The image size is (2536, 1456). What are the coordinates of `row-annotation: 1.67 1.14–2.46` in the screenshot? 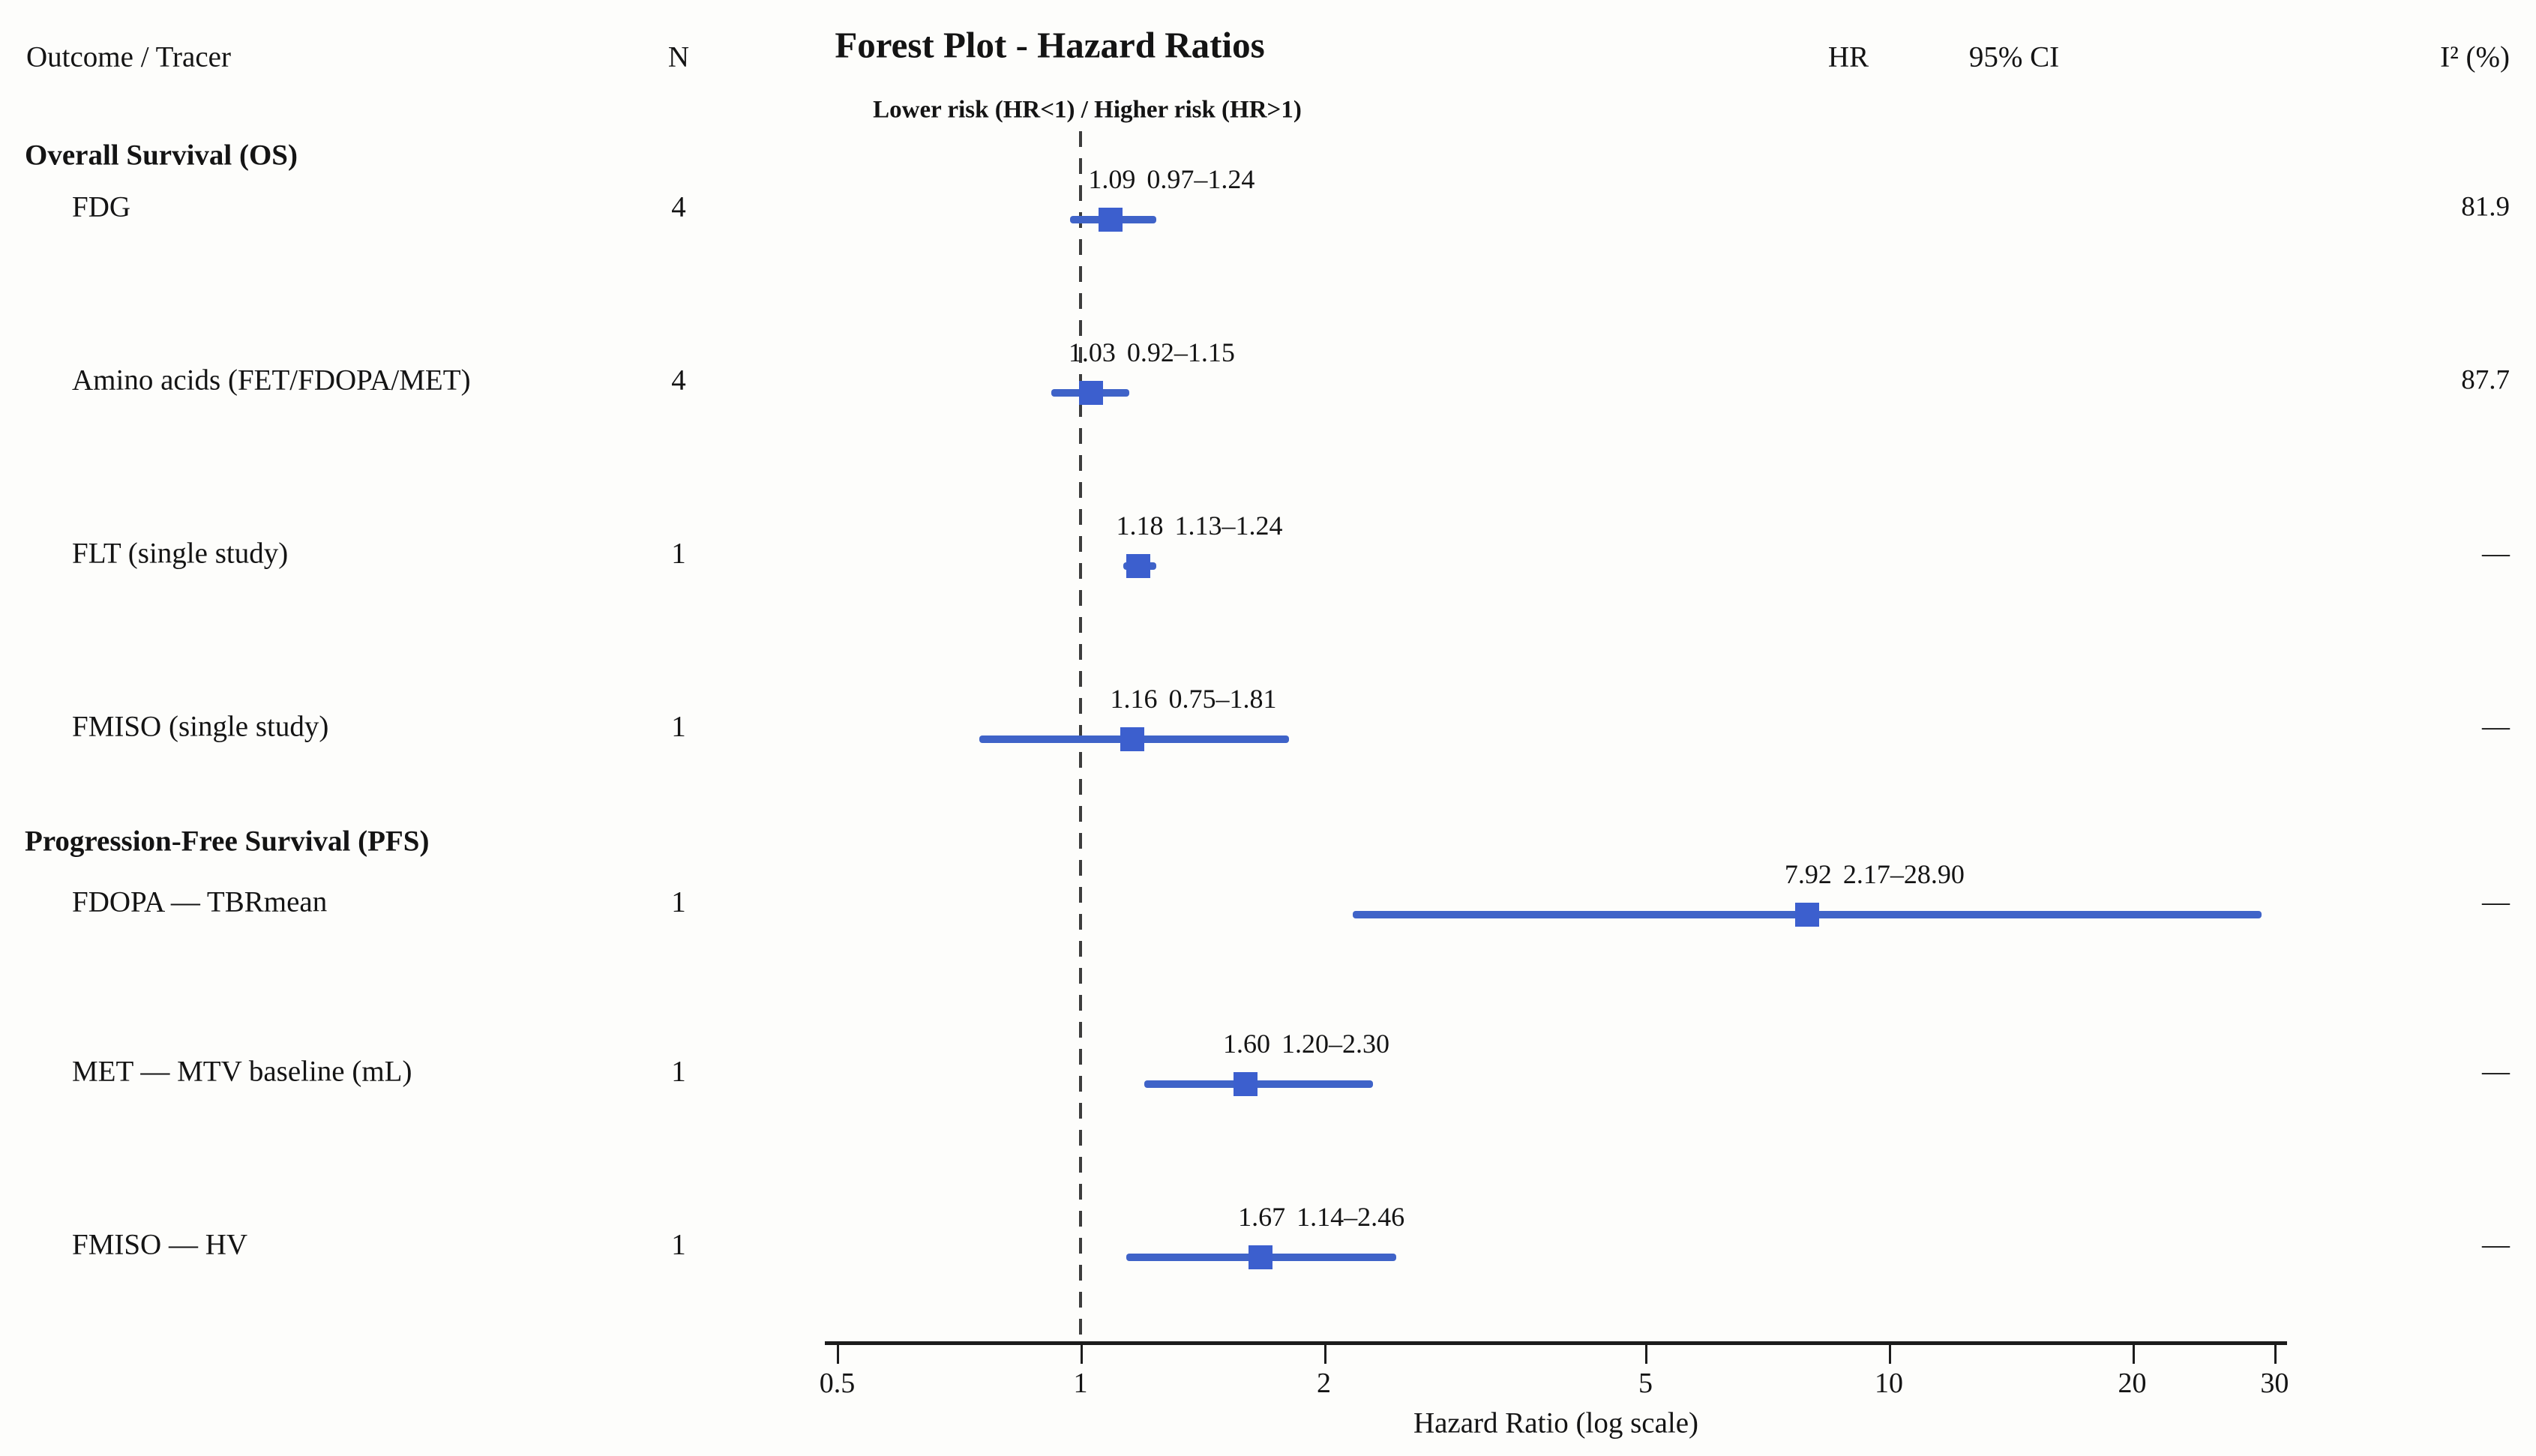 It's located at (1321, 1217).